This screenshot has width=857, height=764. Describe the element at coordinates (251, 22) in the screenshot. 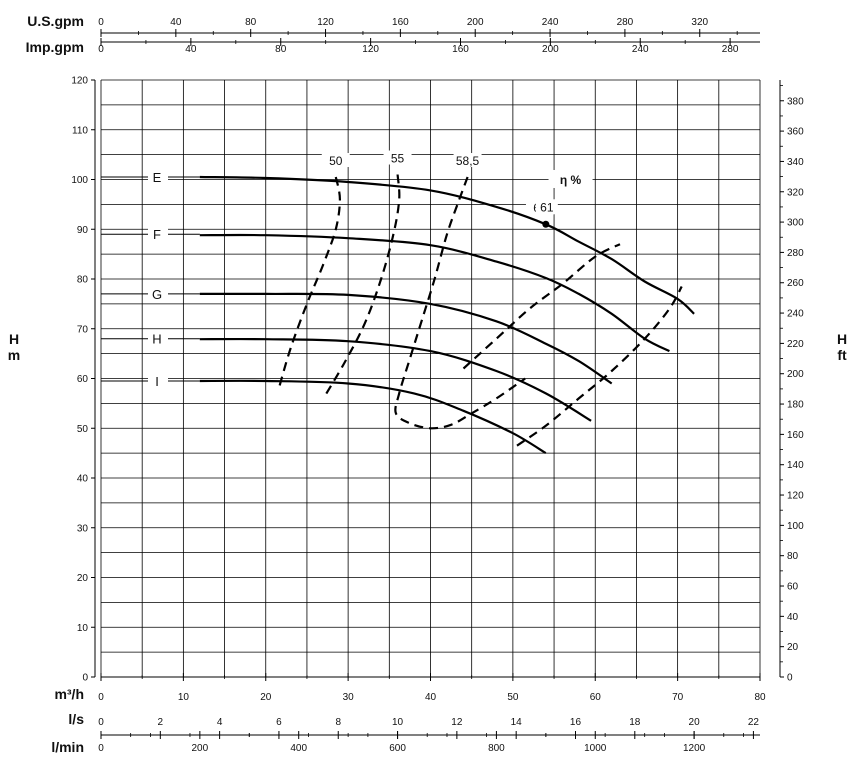

I see `usgpm-tick-label: 80` at that location.